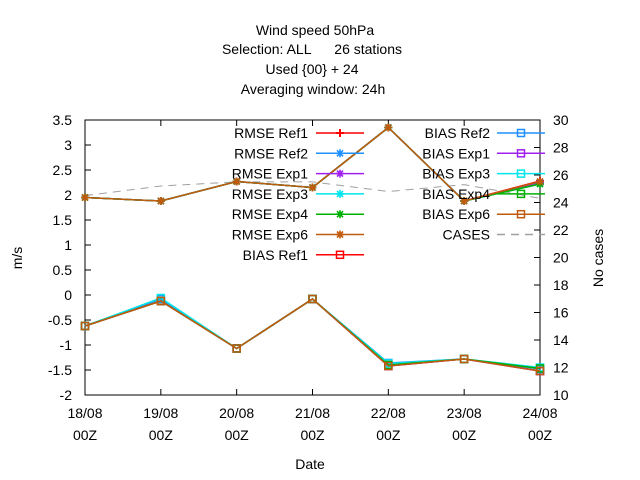  Describe the element at coordinates (60, 320) in the screenshot. I see `y-tick-label: -0.5` at that location.